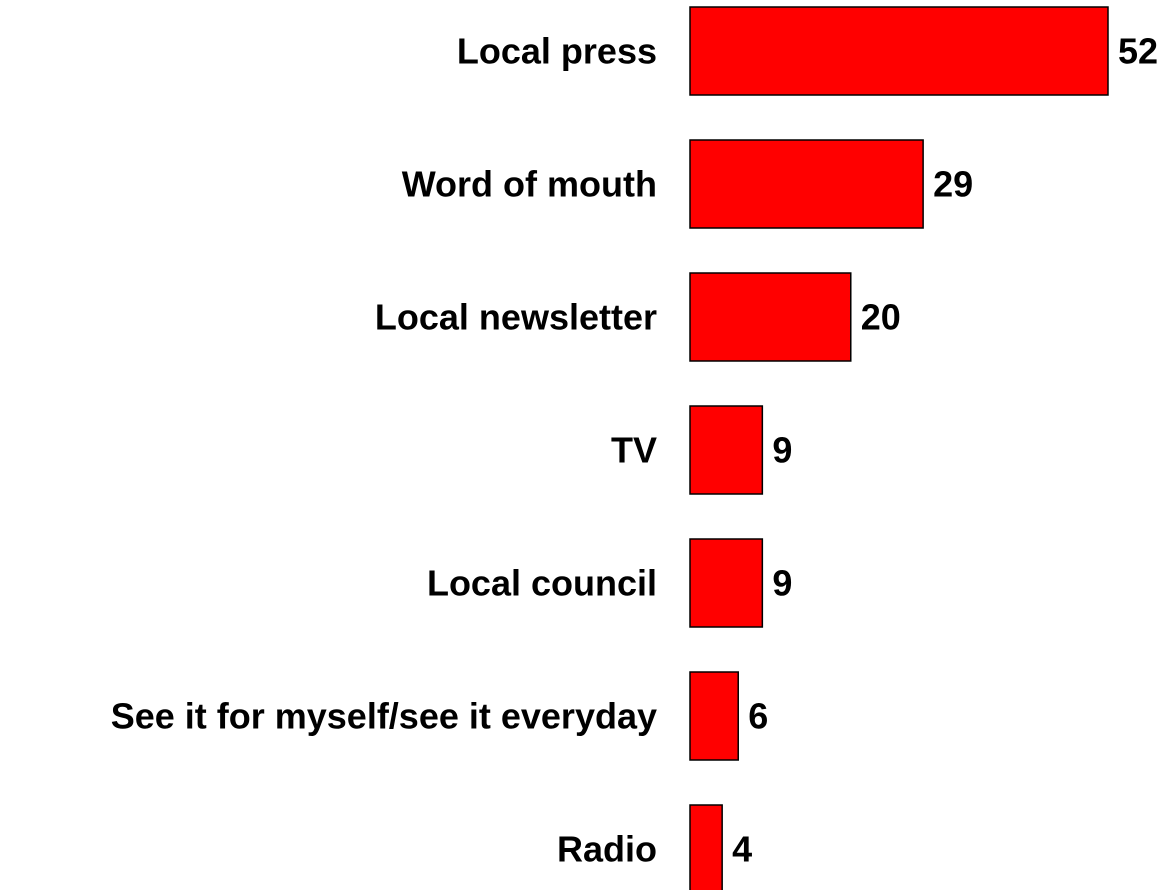 This screenshot has height=890, width=1171. Describe the element at coordinates (1138, 51) in the screenshot. I see `value-label: 52` at that location.